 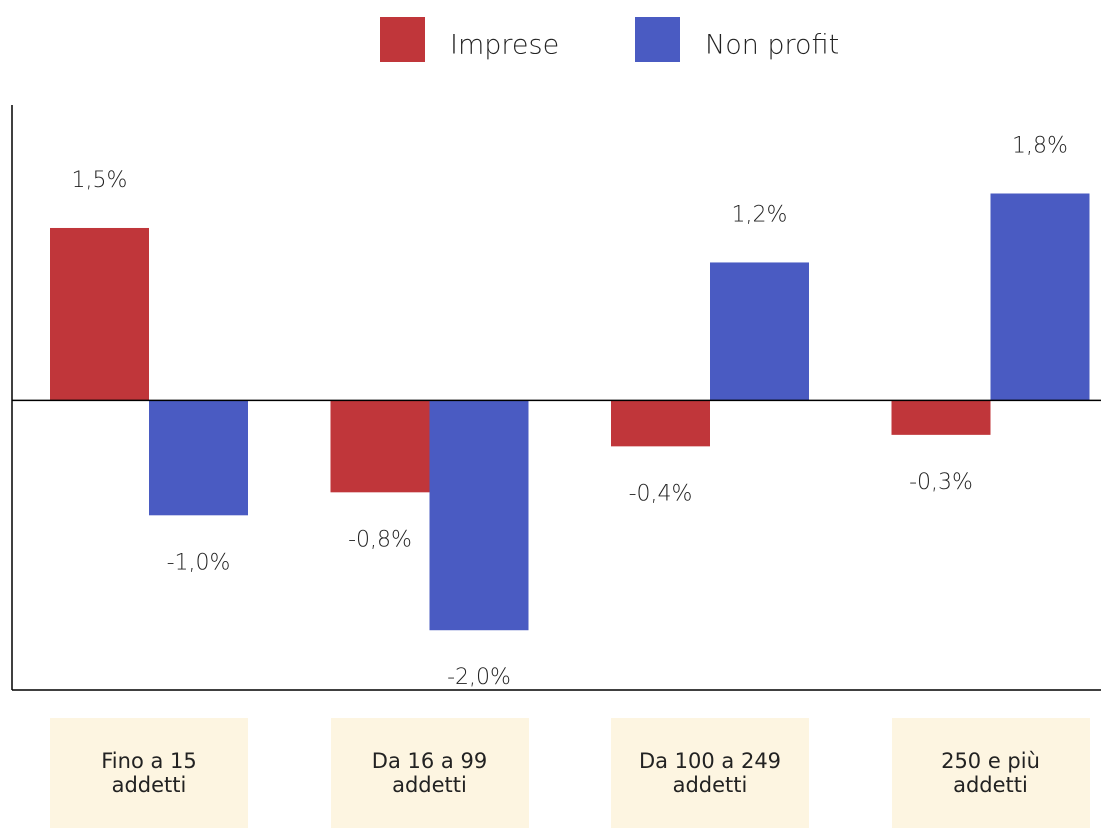 What do you see at coordinates (941, 482) in the screenshot?
I see `value-label: -0,3%` at bounding box center [941, 482].